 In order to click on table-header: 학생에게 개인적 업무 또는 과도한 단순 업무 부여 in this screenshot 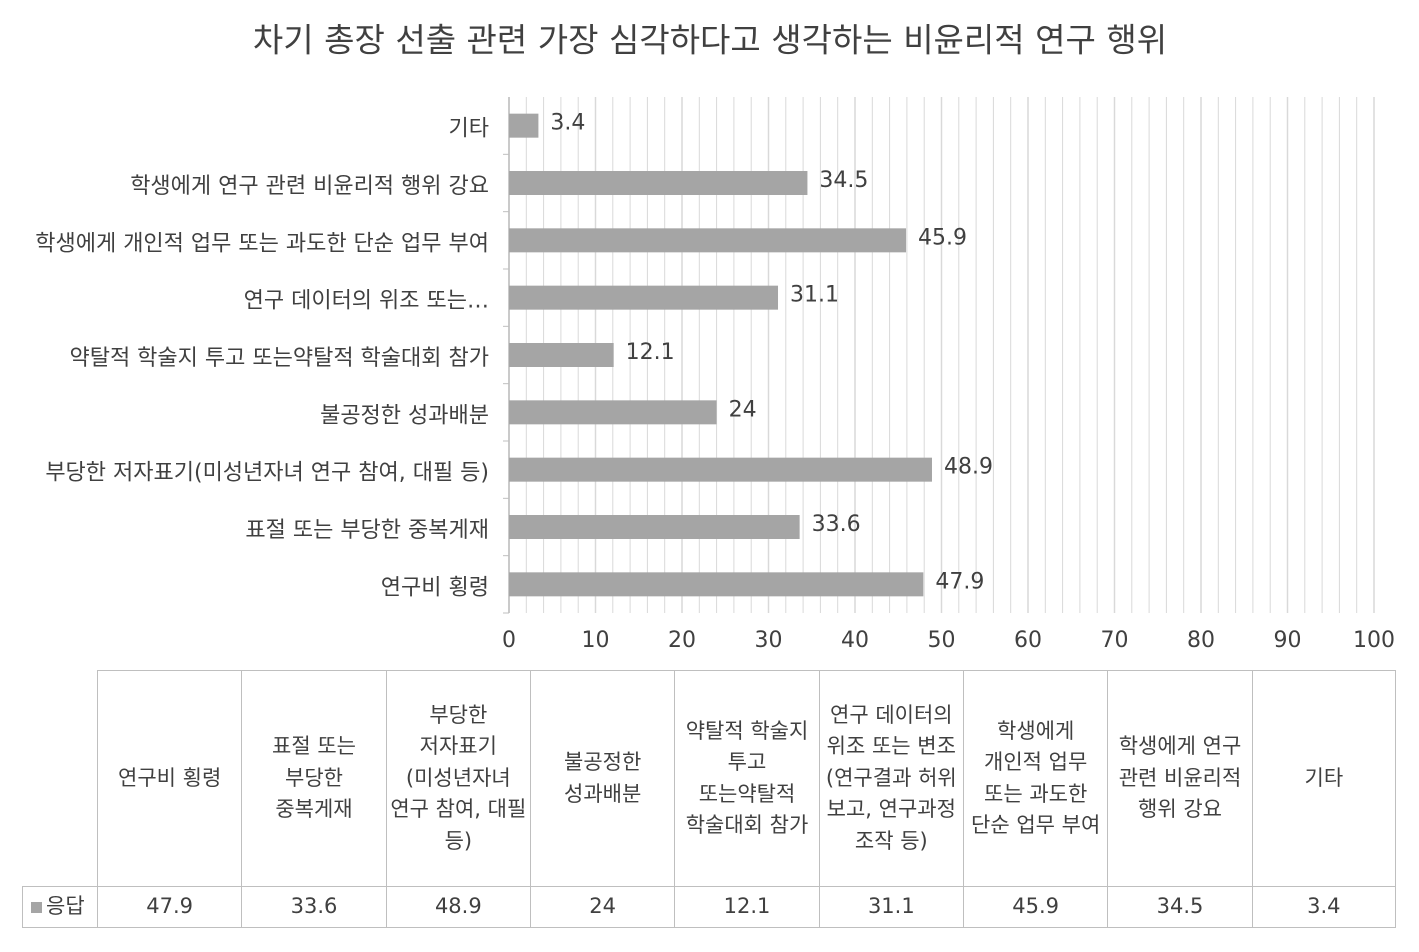, I will do `click(1035, 778)`.